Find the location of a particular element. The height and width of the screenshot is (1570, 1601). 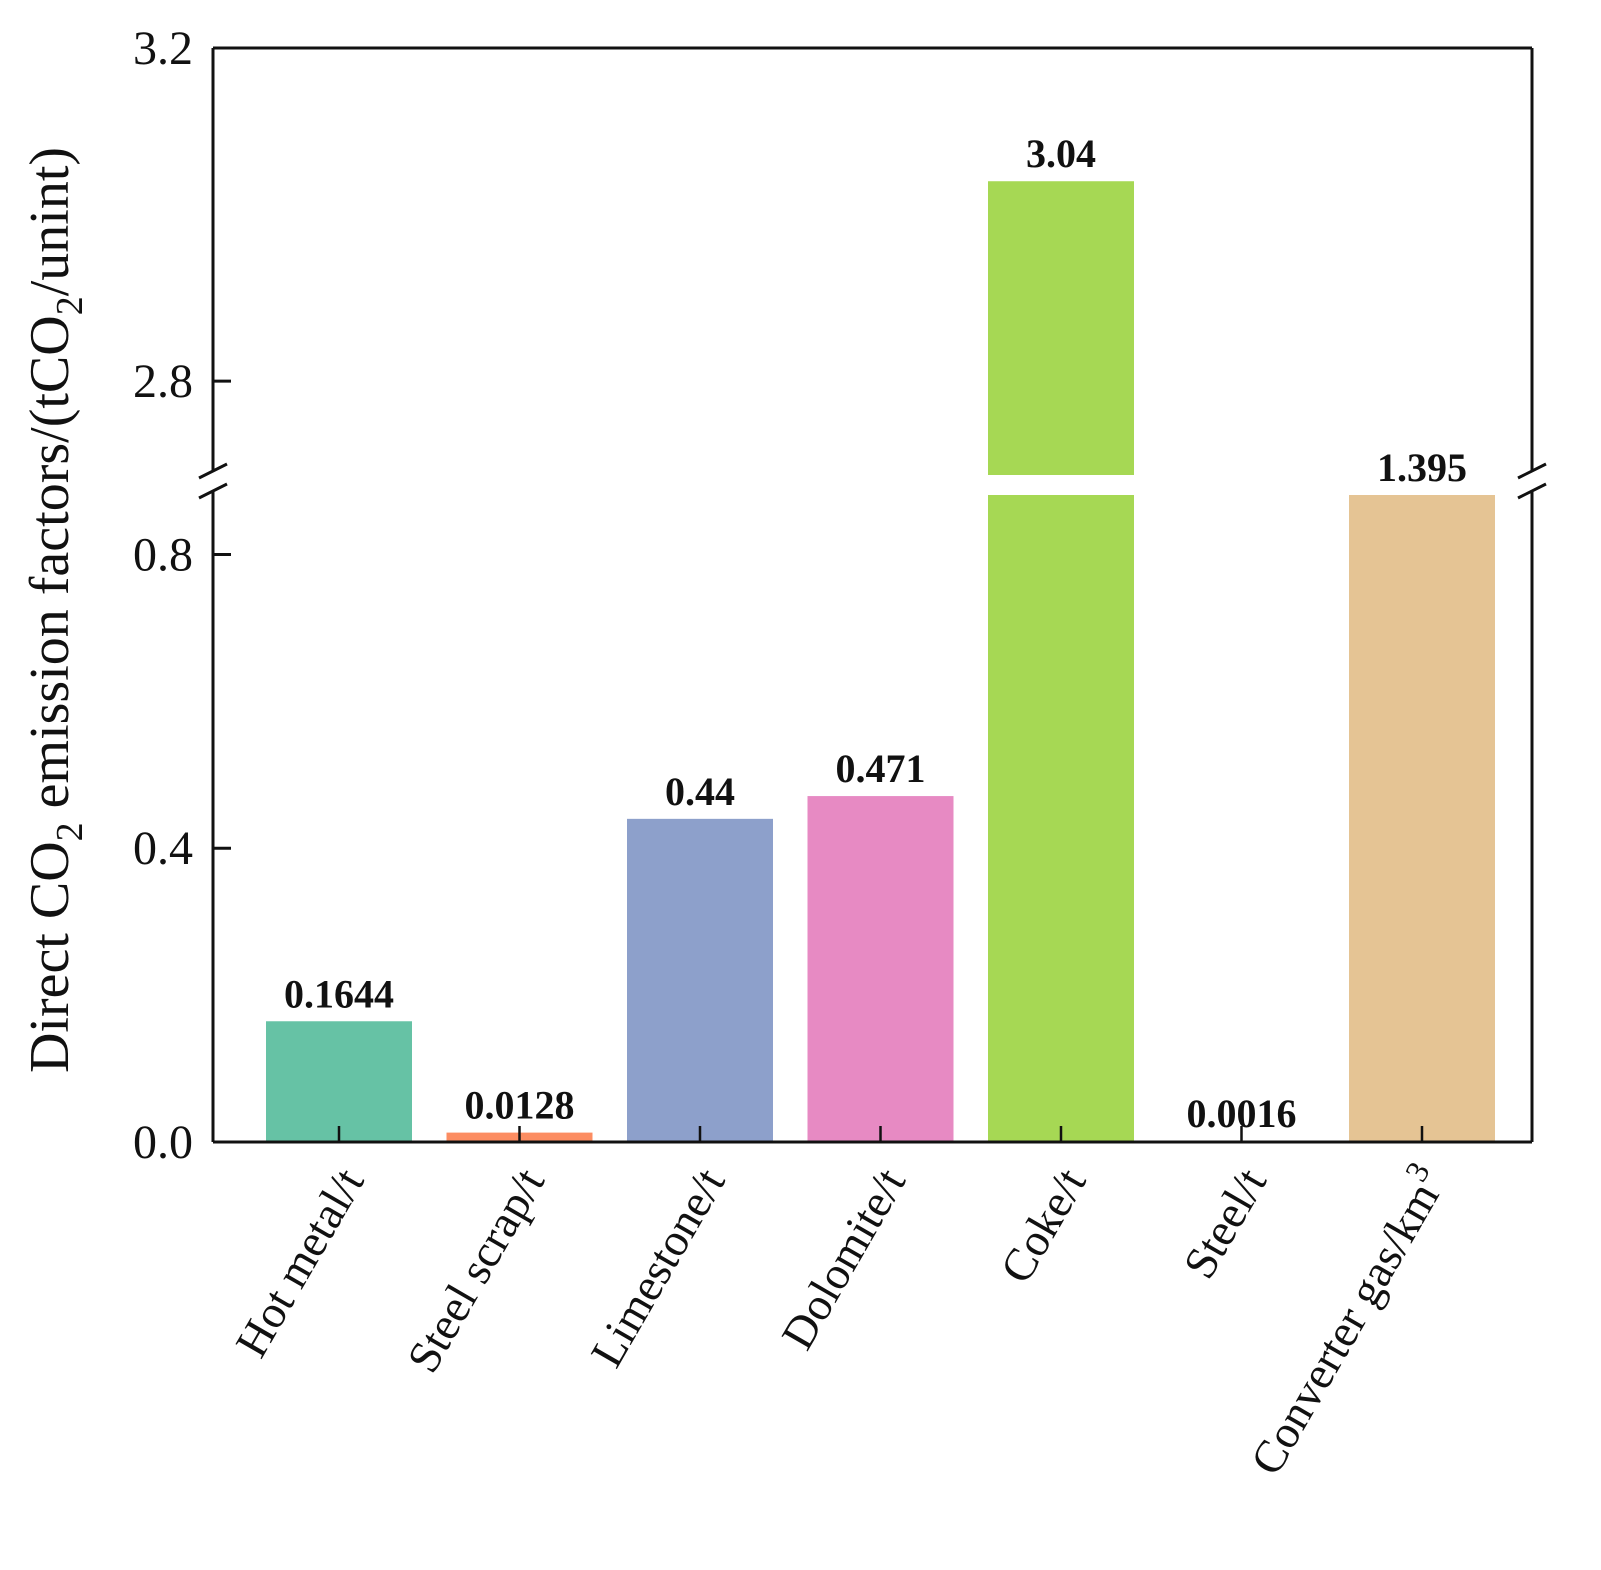

y-tick-label-lower-0: 0.0 is located at coordinates (163, 1142).